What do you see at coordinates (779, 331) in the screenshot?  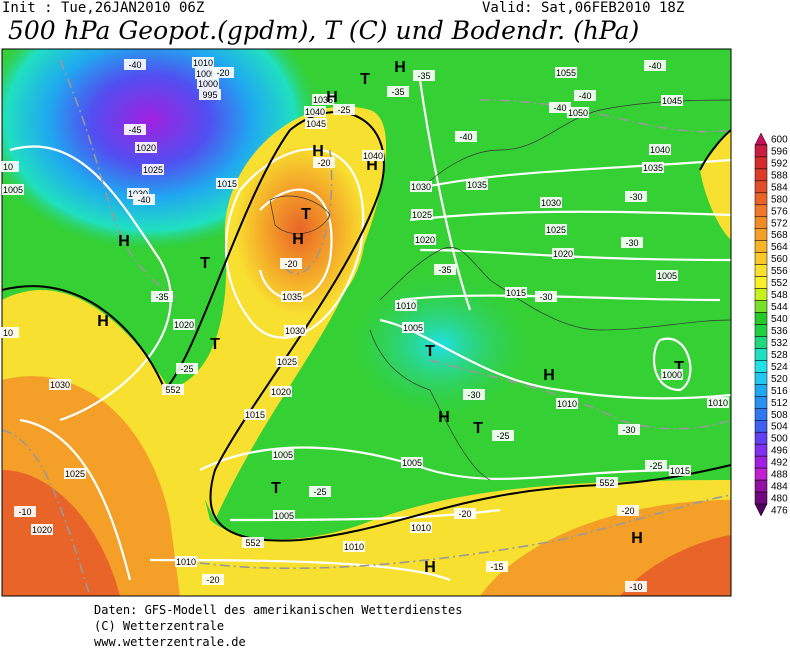 I see `colorbar-label: 536` at bounding box center [779, 331].